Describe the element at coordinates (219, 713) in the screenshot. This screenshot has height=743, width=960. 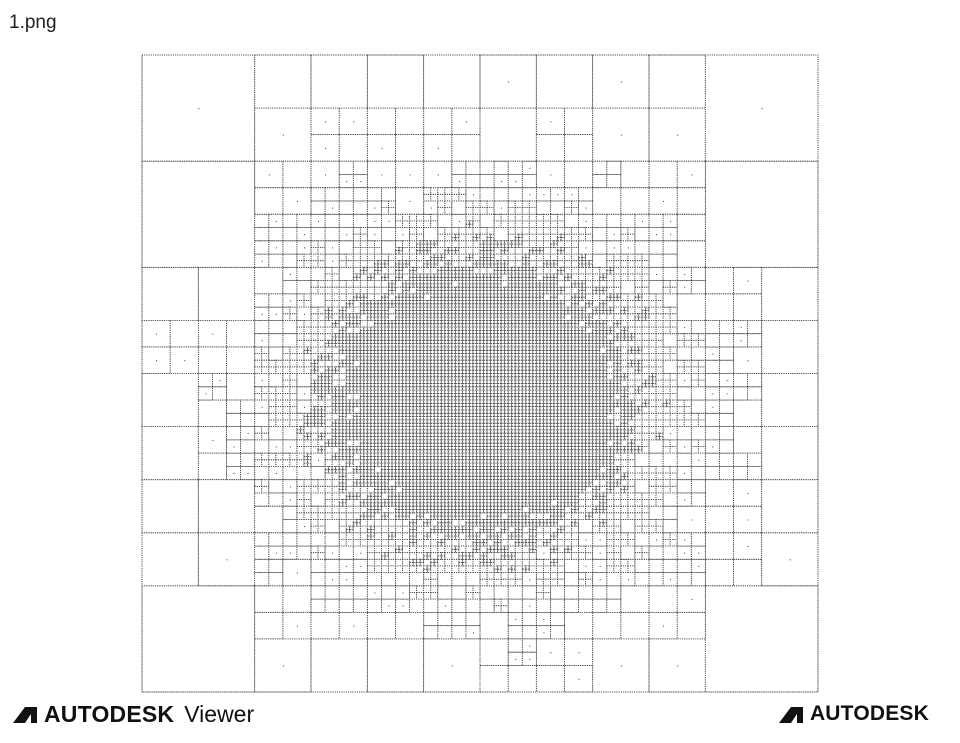
I see `viewer-product-text: Viewer` at that location.